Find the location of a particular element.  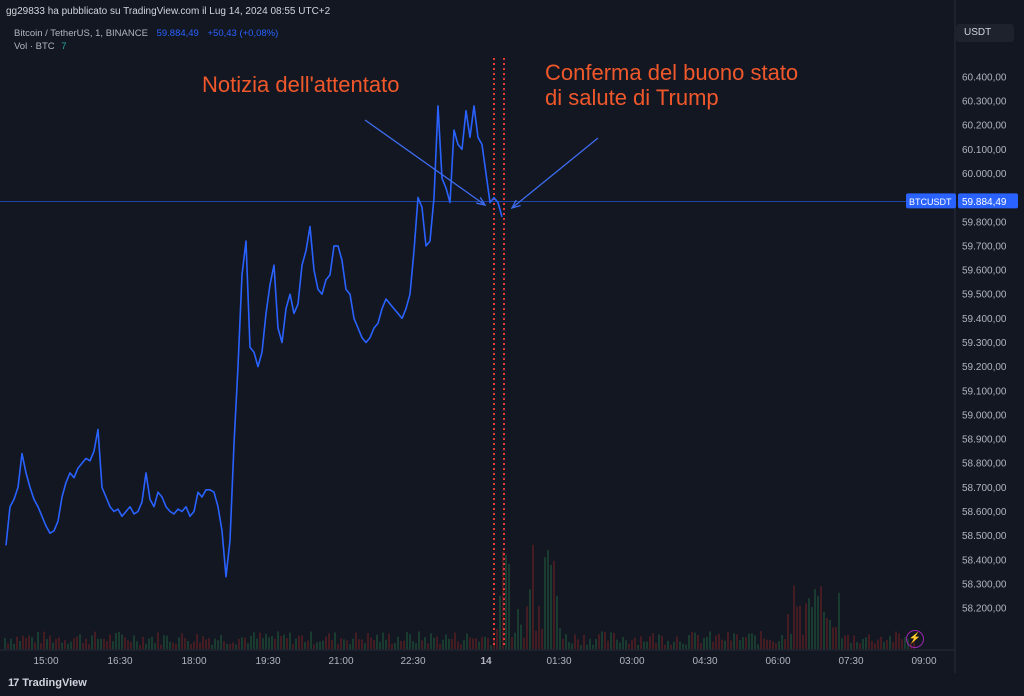

y-tick-label: 60.000,00 is located at coordinates (984, 174).